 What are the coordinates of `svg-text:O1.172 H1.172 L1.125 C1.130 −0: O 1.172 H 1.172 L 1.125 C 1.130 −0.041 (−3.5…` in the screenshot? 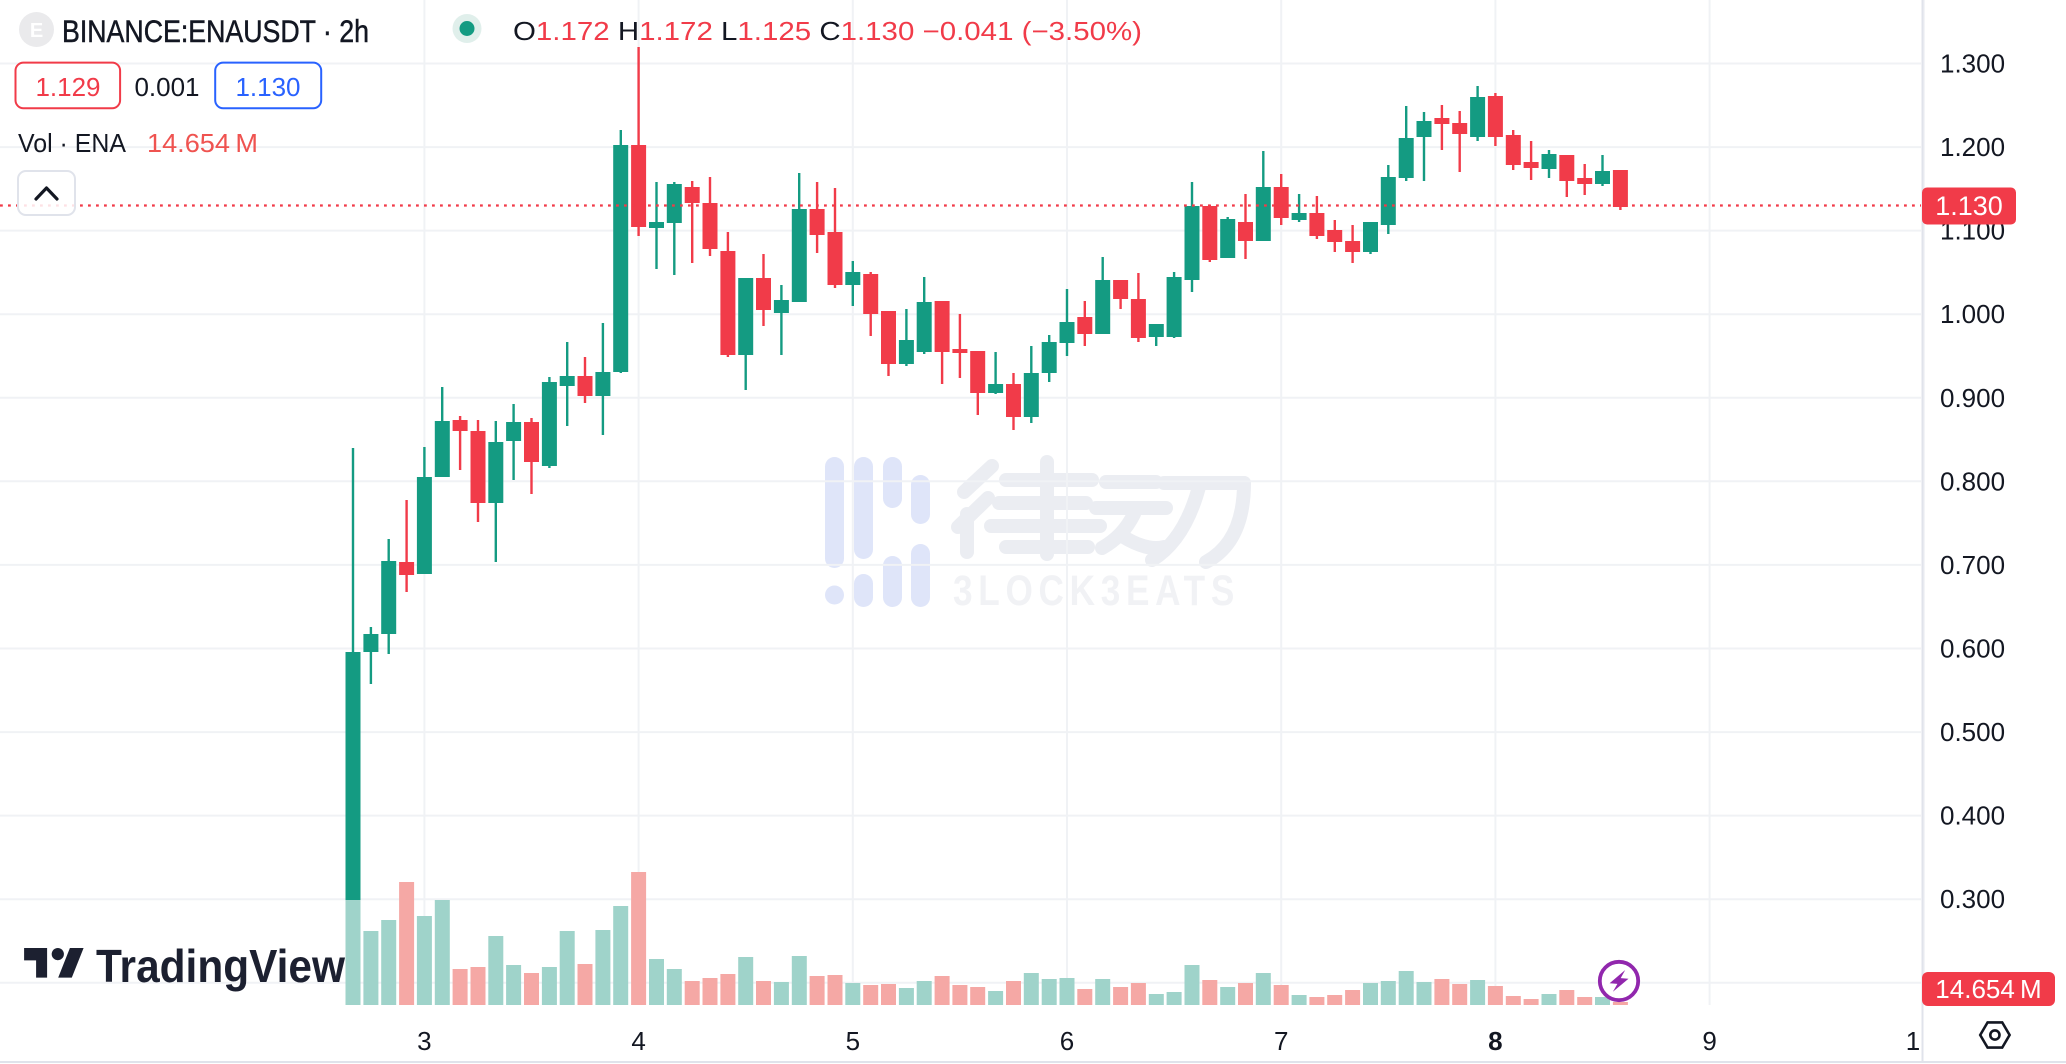 It's located at (827, 31).